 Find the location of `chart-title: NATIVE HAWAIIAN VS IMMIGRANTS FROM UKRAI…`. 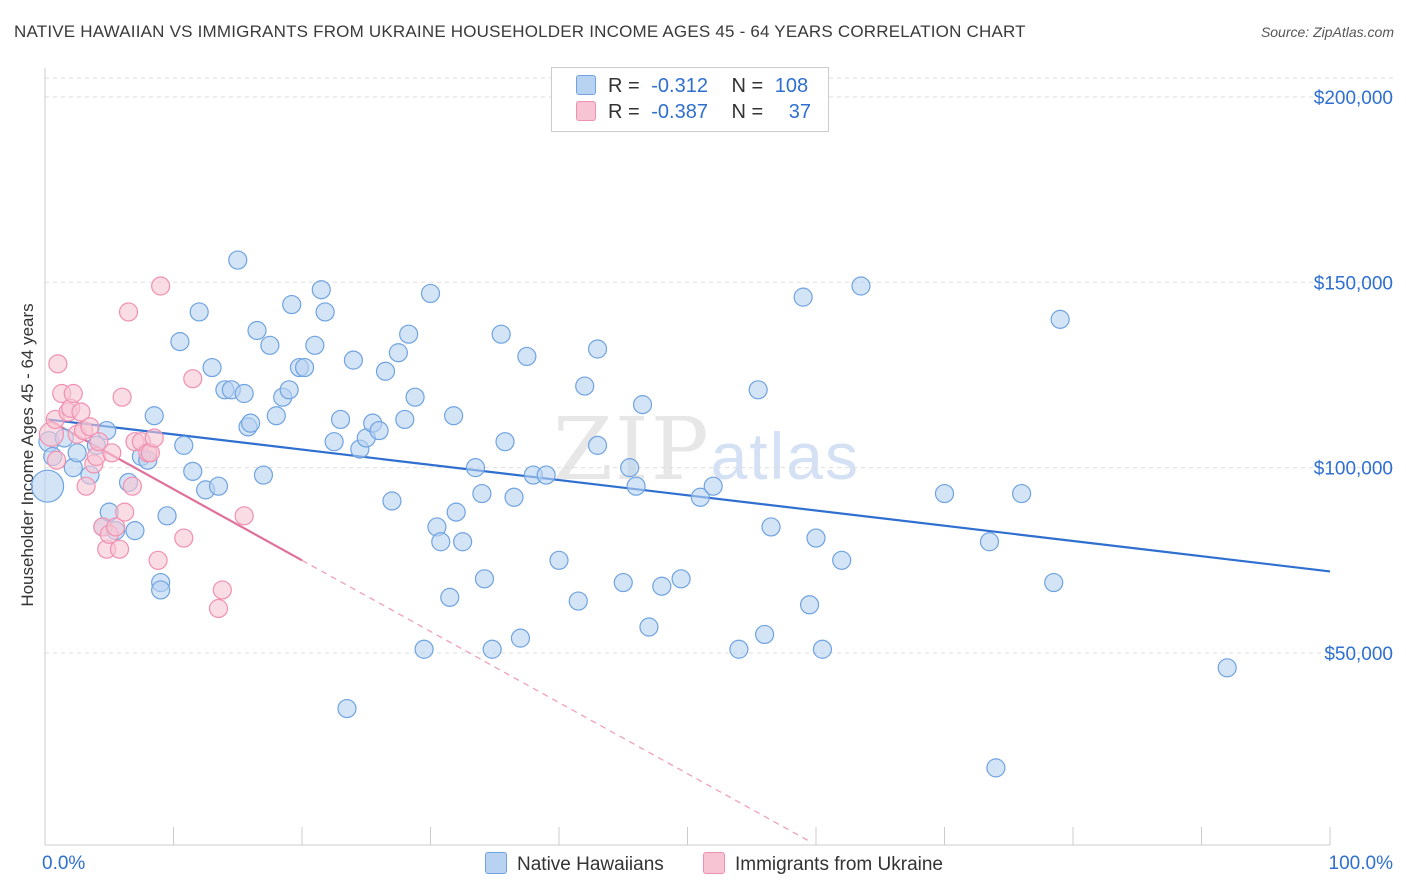

chart-title: NATIVE HAWAIIAN VS IMMIGRANTS FROM UKRAI… is located at coordinates (520, 31).